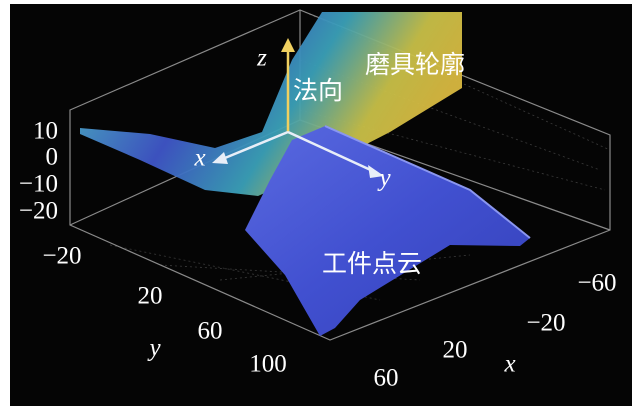 The width and height of the screenshot is (642, 413). Describe the element at coordinates (261, 58) in the screenshot. I see `normal-axis-label: z` at that location.